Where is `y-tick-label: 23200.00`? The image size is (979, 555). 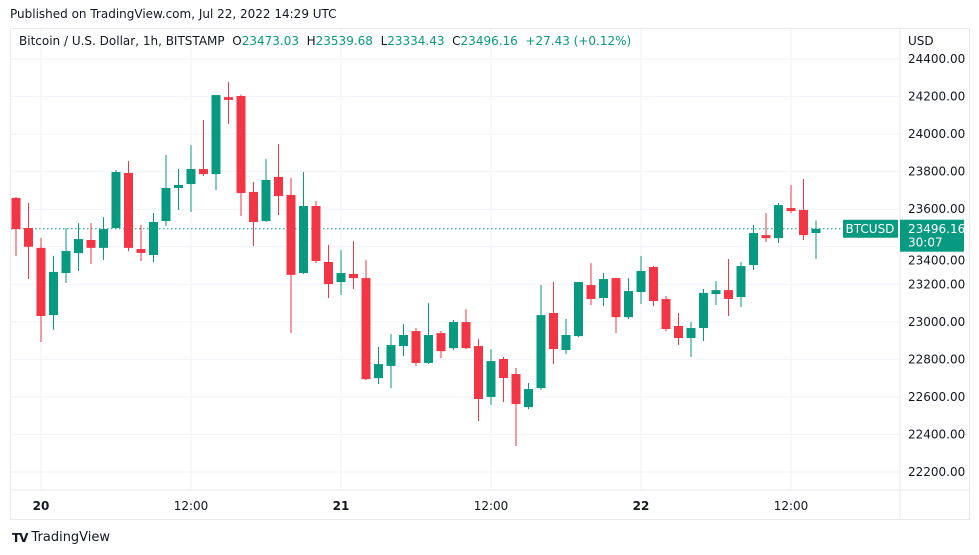 y-tick-label: 23200.00 is located at coordinates (936, 284).